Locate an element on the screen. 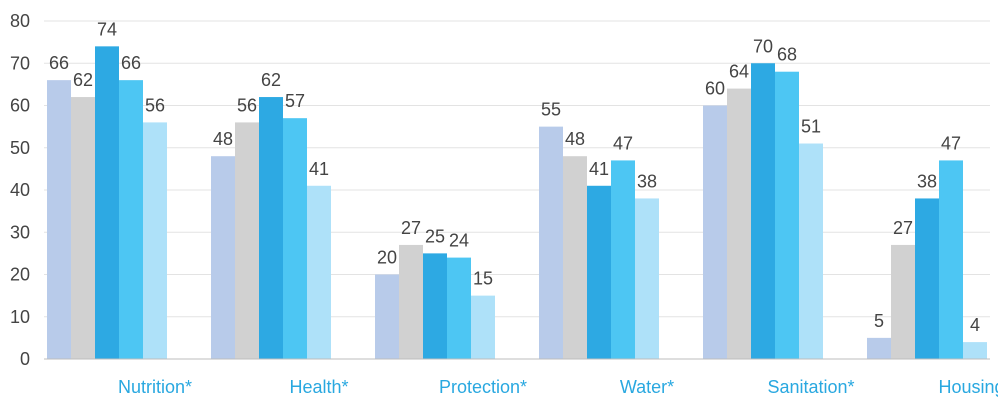 The width and height of the screenshot is (998, 399). data-label: 64 is located at coordinates (739, 72).